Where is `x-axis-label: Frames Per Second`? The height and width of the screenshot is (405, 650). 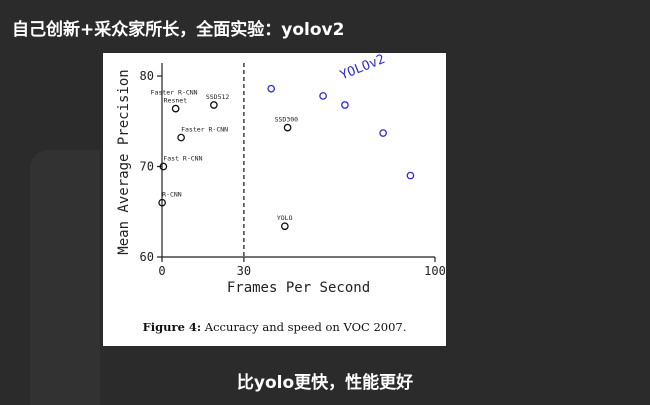 x-axis-label: Frames Per Second is located at coordinates (298, 288).